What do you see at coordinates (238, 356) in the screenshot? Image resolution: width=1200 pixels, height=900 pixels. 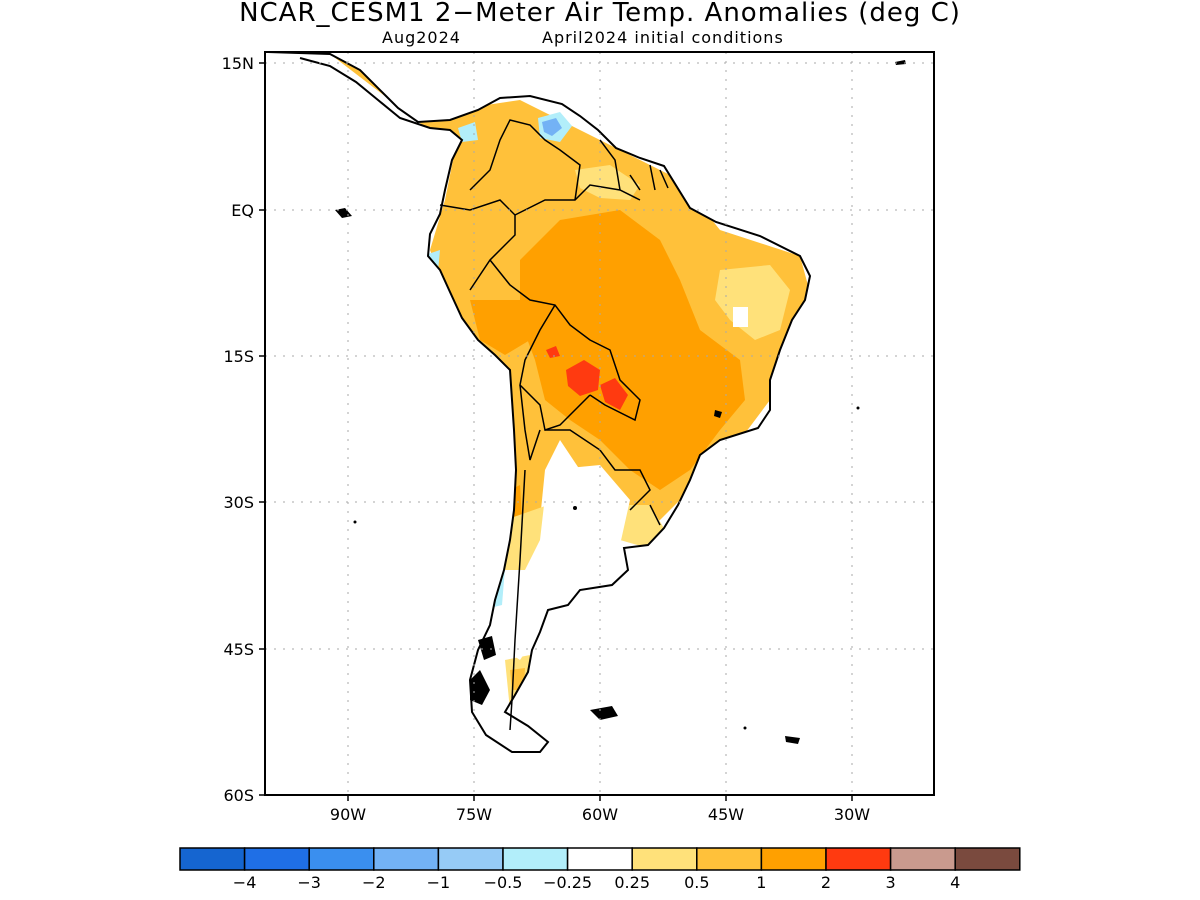 I see `lat-label-15s: 15S` at bounding box center [238, 356].